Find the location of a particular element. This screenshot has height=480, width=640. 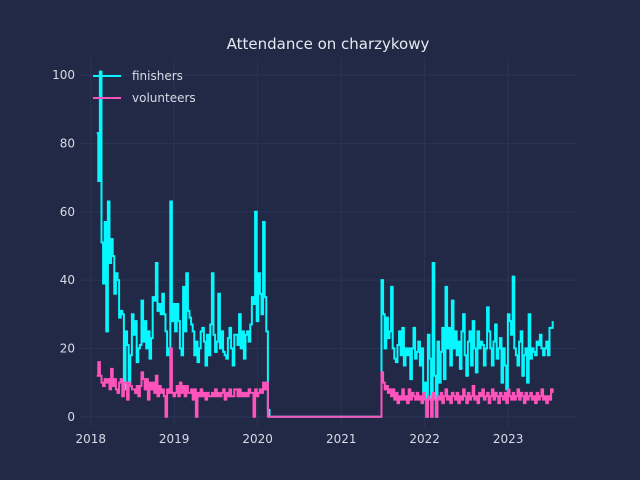

x-tick-label: 2020 is located at coordinates (257, 439).